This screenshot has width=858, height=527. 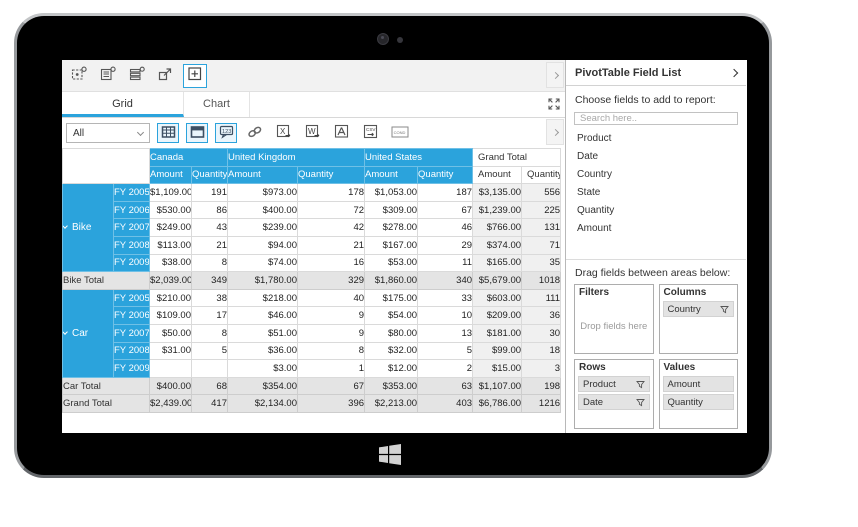 What do you see at coordinates (595, 174) in the screenshot?
I see `field-list-item: Country` at bounding box center [595, 174].